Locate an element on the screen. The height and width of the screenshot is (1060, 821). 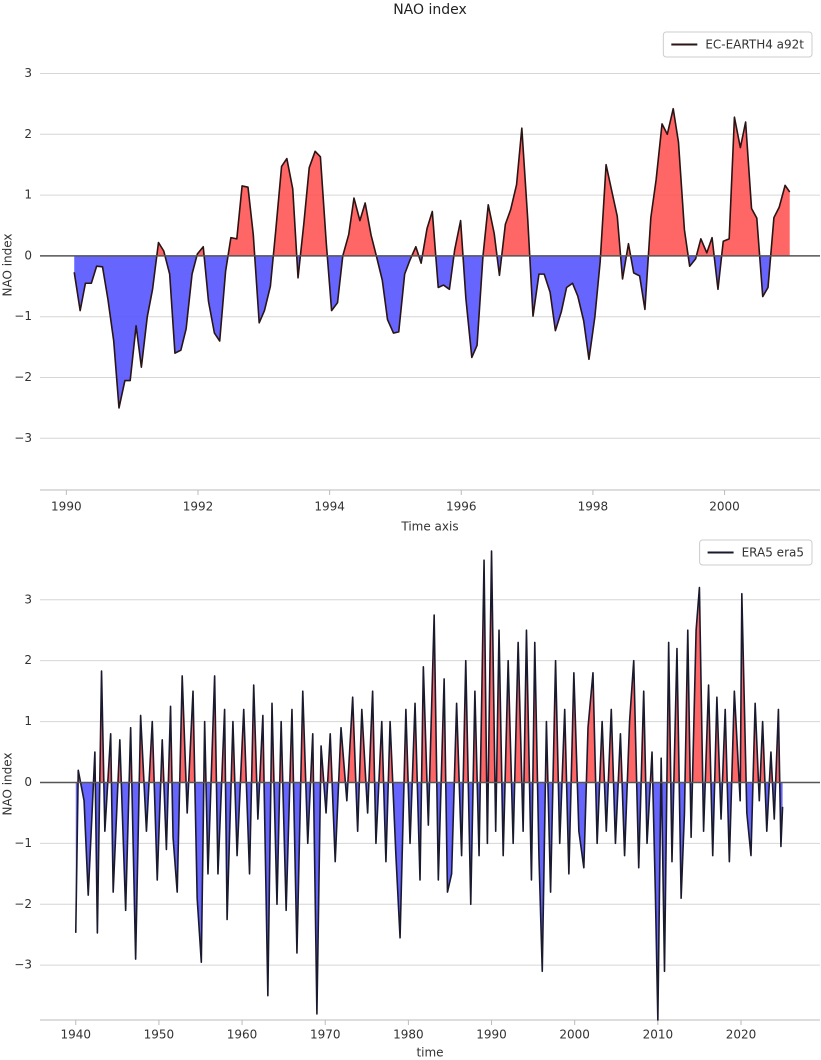
legend-label: EC-EARTH4 a92t is located at coordinates (754, 45).